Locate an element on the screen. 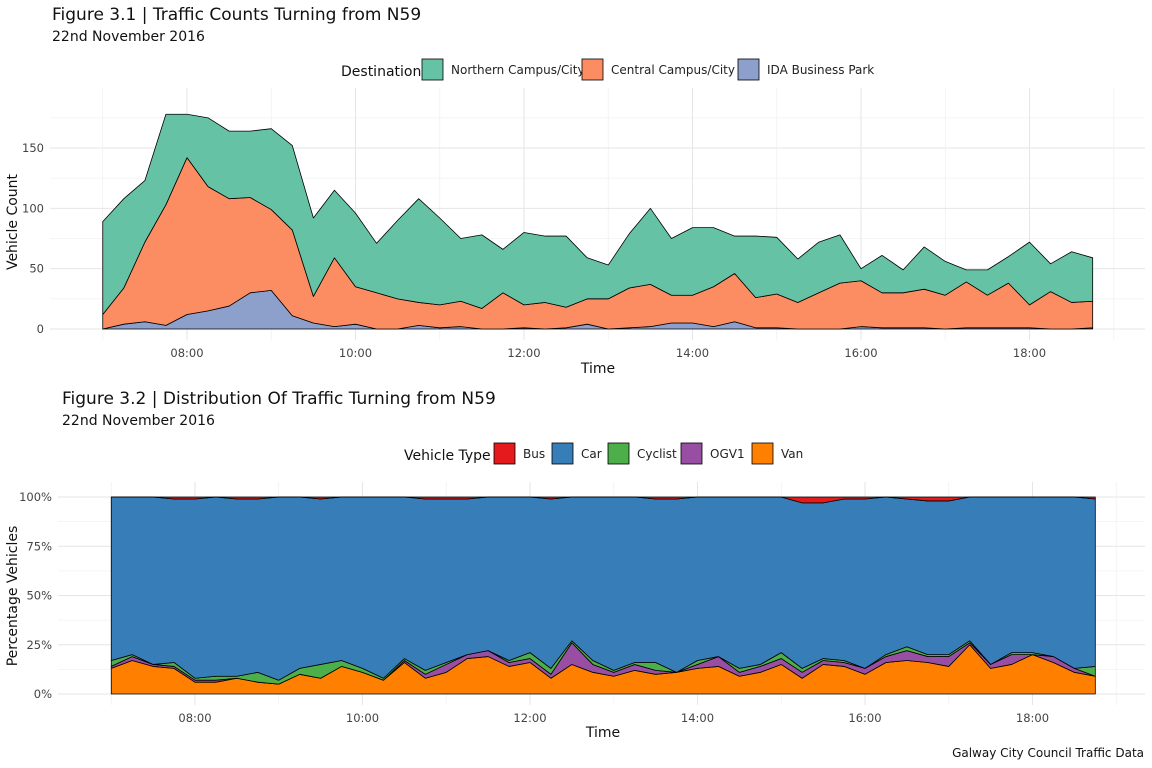  chart2-y-tick-label: 100% is located at coordinates (35, 497).